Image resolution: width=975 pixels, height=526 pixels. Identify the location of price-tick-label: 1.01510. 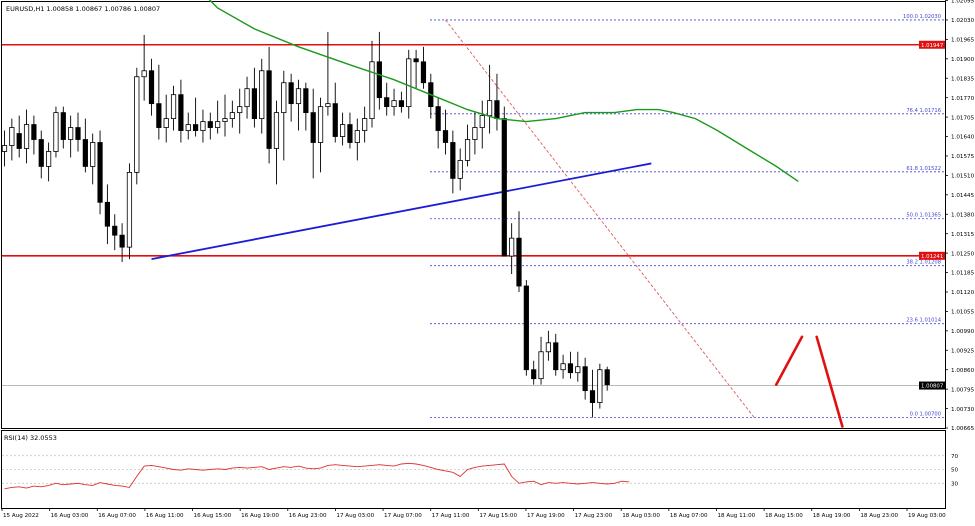
(963, 177).